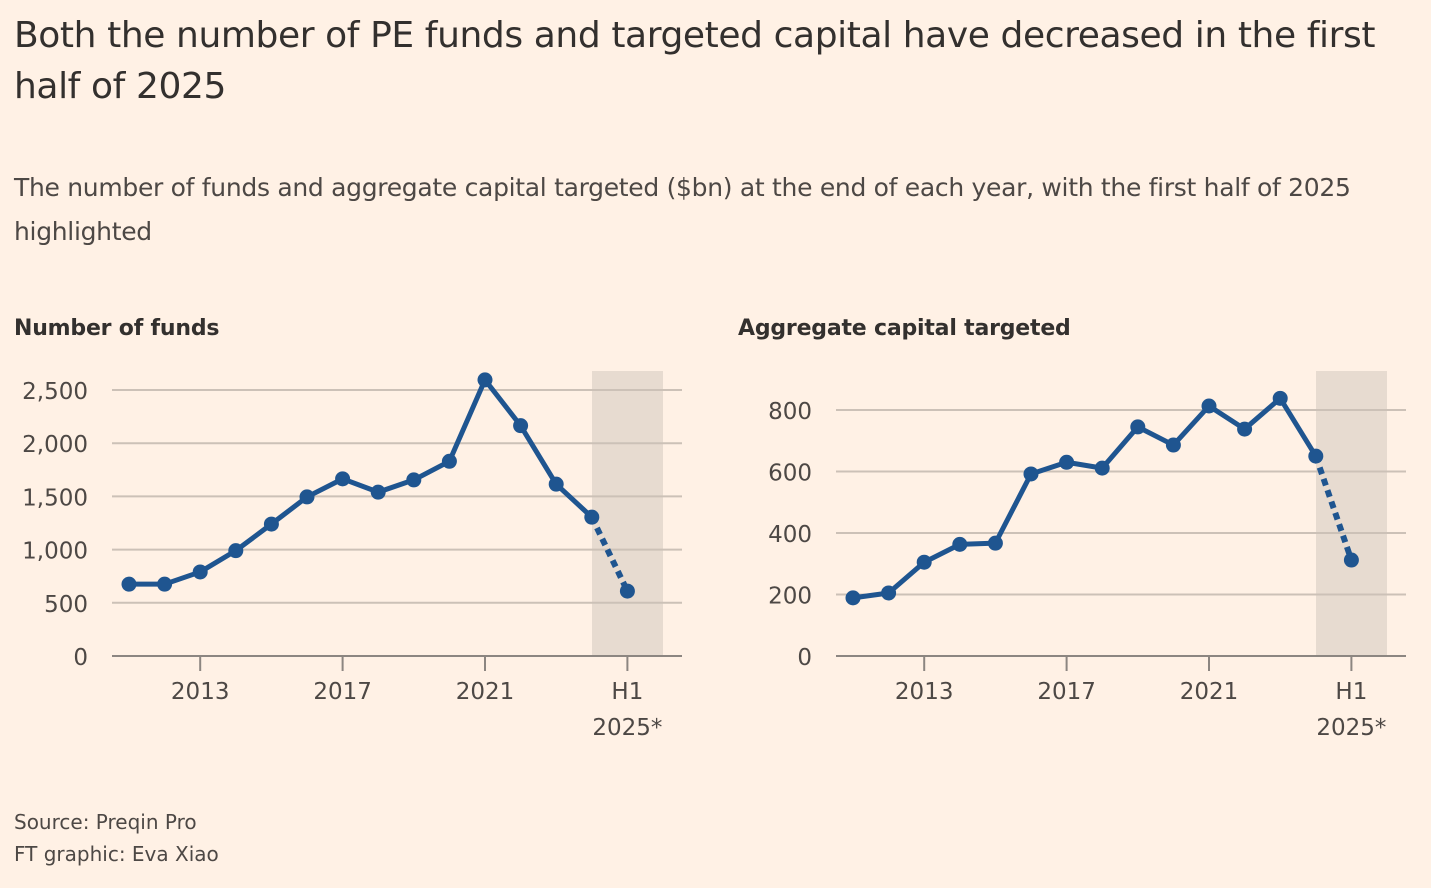 The image size is (1431, 888). Describe the element at coordinates (116, 838) in the screenshot. I see `footer: Source: Preqin Pro FT graphic: Eva Xiao` at that location.